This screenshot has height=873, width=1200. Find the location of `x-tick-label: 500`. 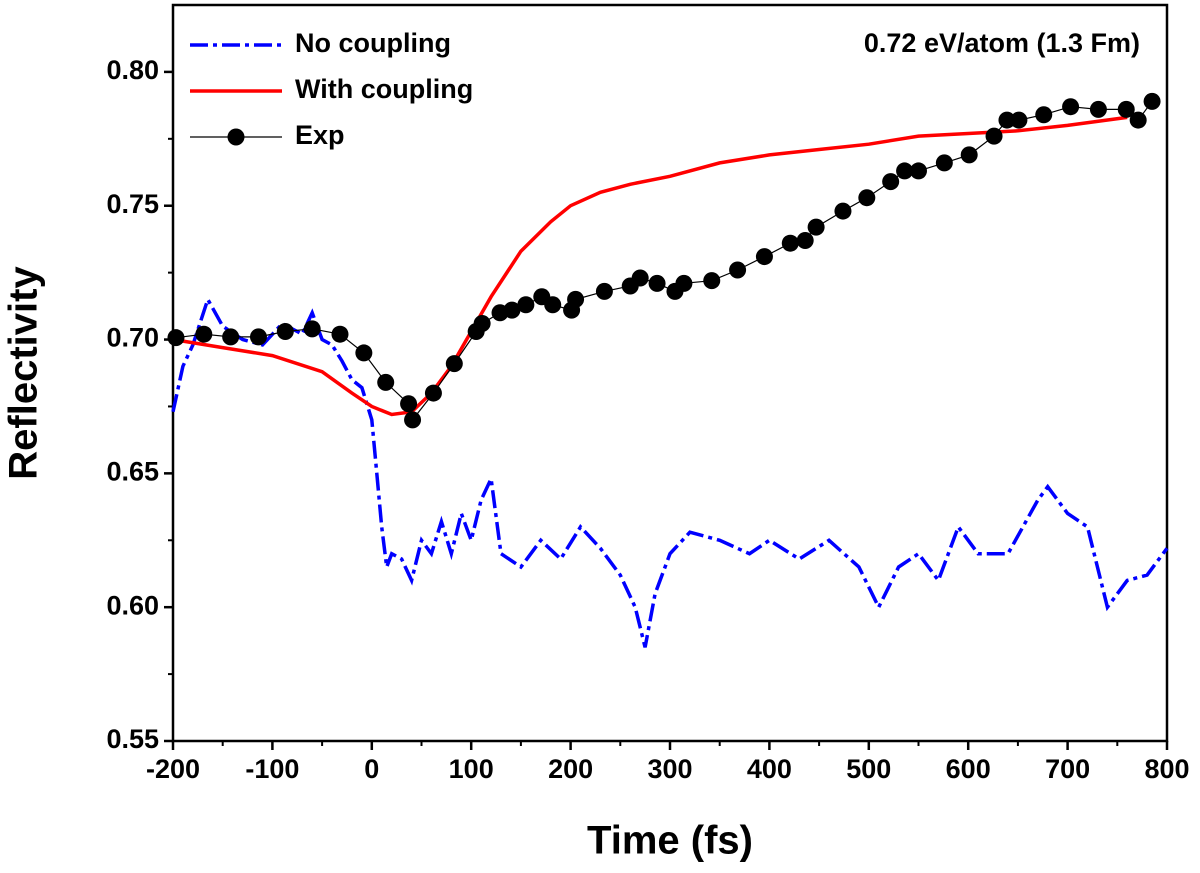

x-tick-label: 500 is located at coordinates (868, 769).